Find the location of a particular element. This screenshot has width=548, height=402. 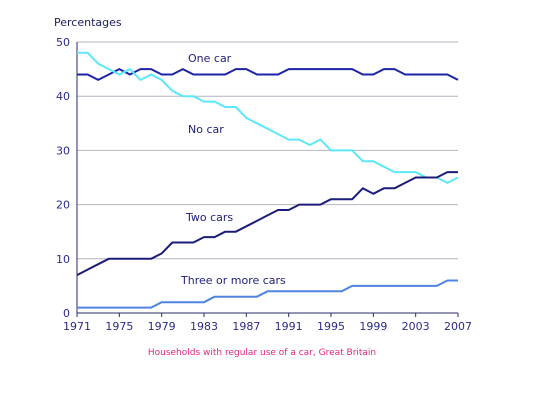

series-labels: One car No car Two cars Three or more cars is located at coordinates (233, 169).